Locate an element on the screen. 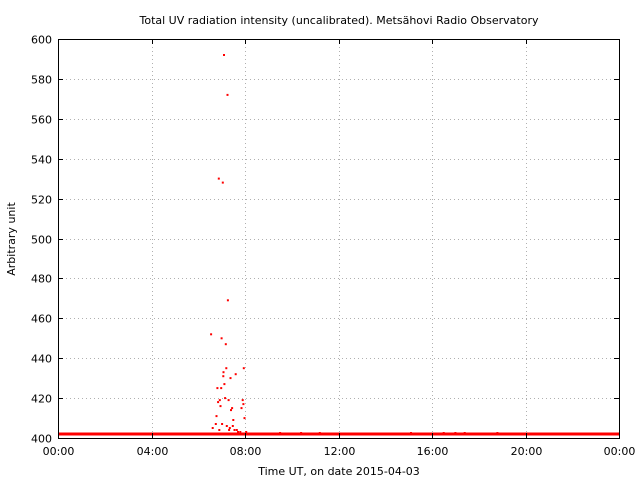 The height and width of the screenshot is (480, 640). y-tick-label: 500 is located at coordinates (41, 240).